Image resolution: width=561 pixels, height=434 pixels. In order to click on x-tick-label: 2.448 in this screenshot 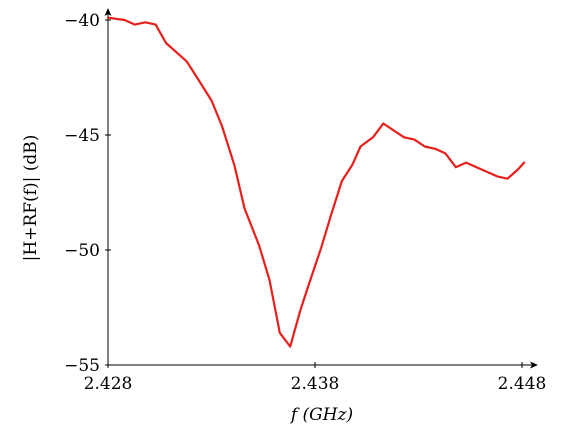, I will do `click(522, 384)`.